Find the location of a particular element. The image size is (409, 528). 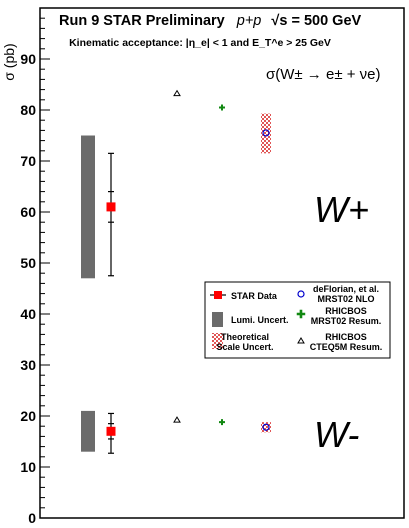

y-axis-title: σ (pb) is located at coordinates (9, 61).